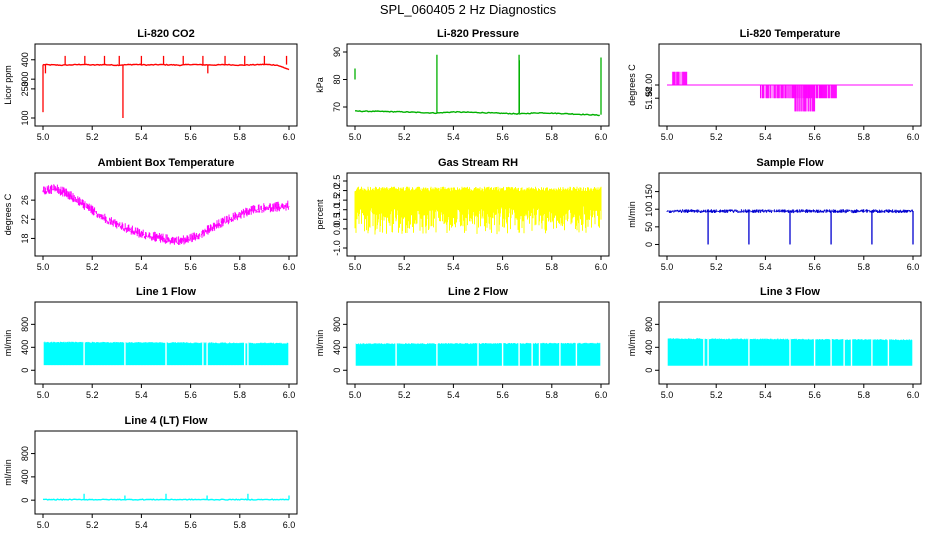 The height and width of the screenshot is (540, 936). I want to click on y-axis-label: degrees C, so click(632, 85).